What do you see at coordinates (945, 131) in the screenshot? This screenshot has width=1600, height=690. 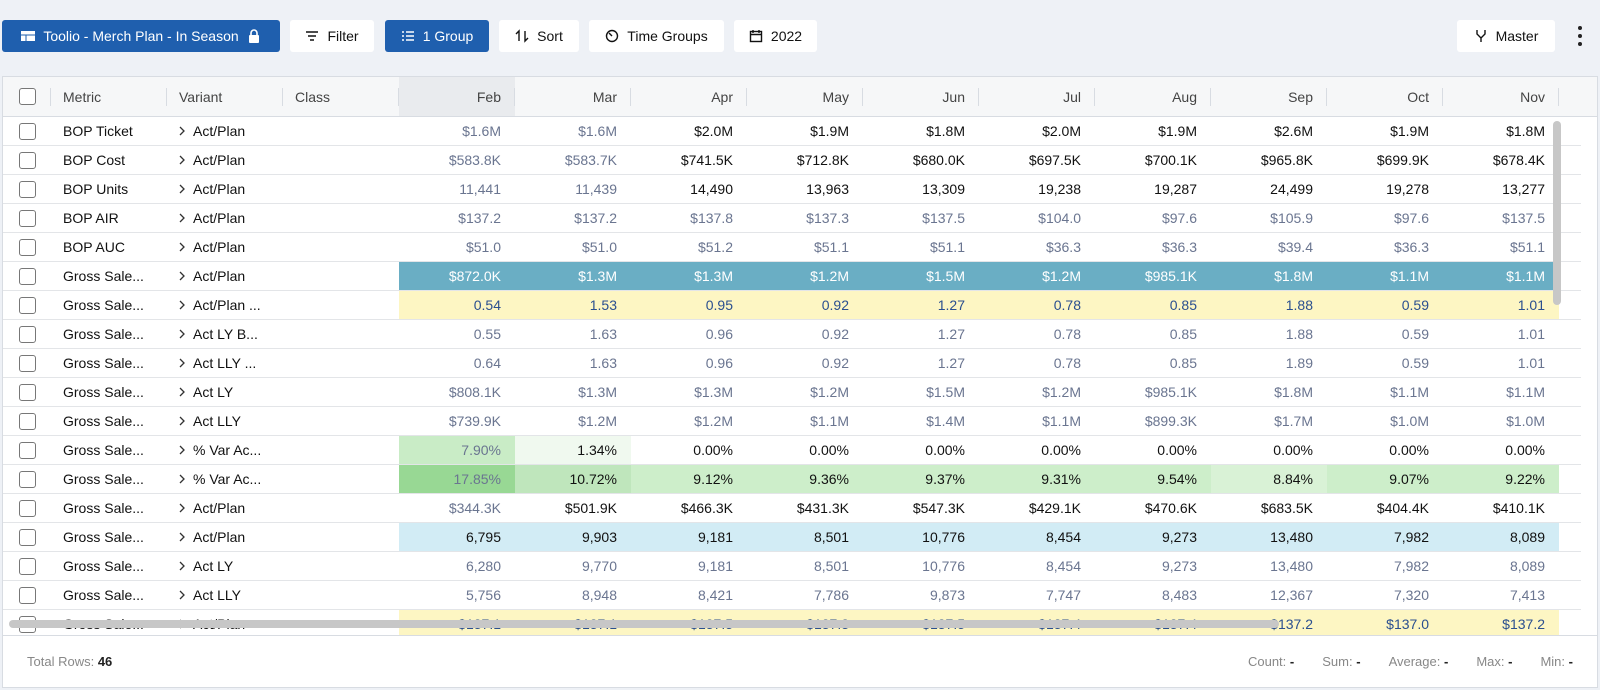 I see `value-cell: $1.8M` at bounding box center [945, 131].